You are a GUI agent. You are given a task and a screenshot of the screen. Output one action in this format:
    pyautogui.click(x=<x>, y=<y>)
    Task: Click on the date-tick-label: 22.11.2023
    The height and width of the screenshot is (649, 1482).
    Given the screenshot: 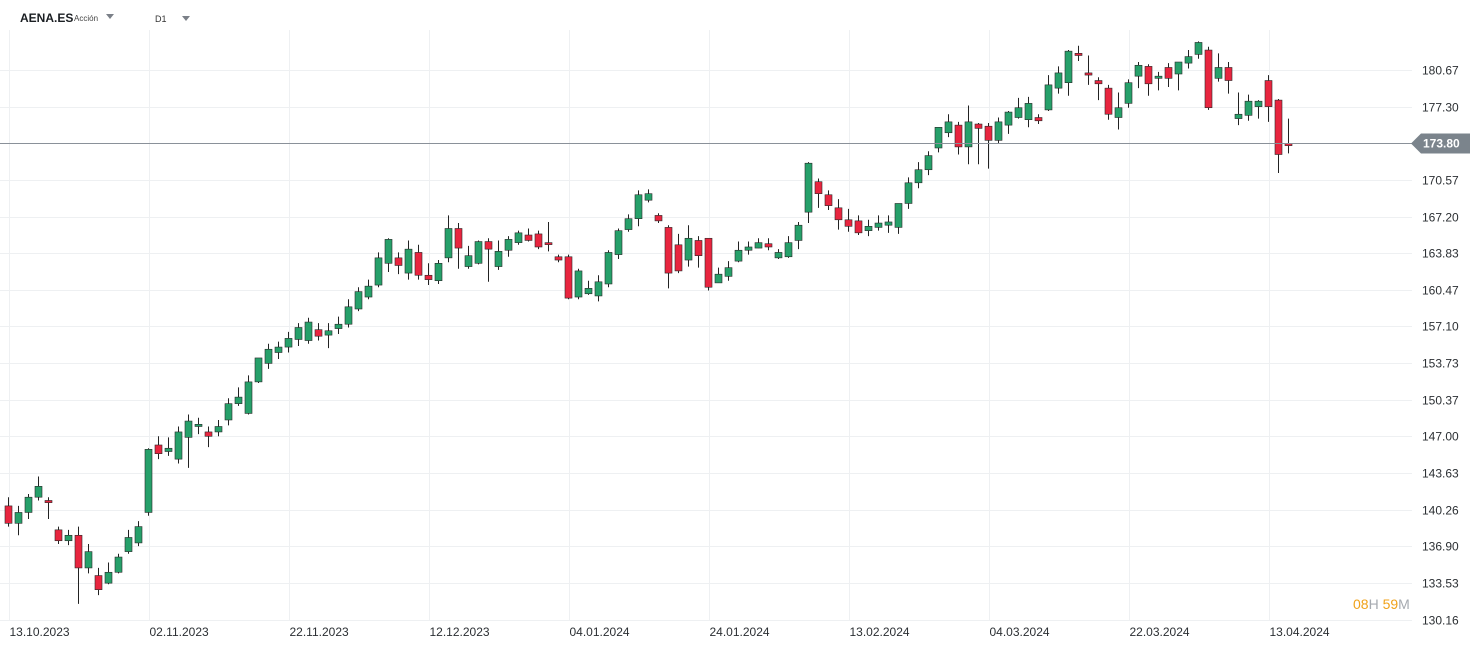 What is the action you would take?
    pyautogui.click(x=319, y=632)
    